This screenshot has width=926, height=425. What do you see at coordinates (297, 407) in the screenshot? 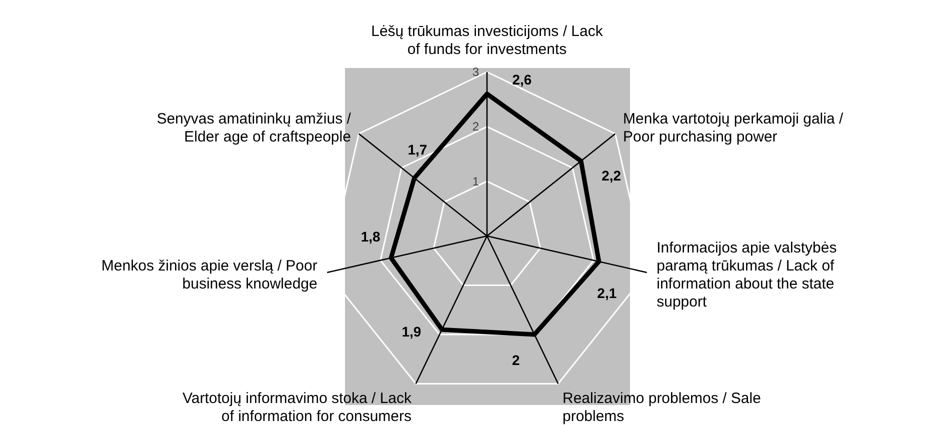
I see `spoke-label: Vartotojų informavimo stoka / Lack of information for consumers` at bounding box center [297, 407].